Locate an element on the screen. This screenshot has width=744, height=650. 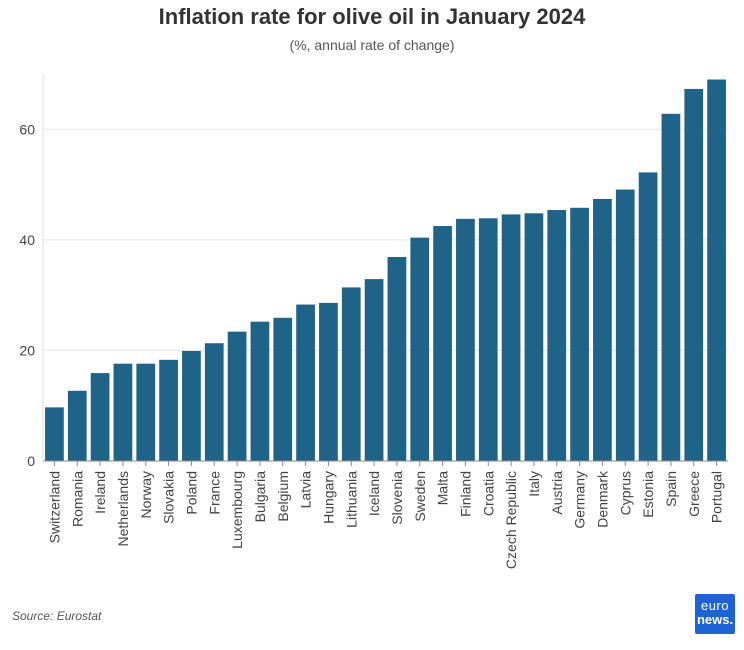
x-tick-label: Germany is located at coordinates (580, 500).